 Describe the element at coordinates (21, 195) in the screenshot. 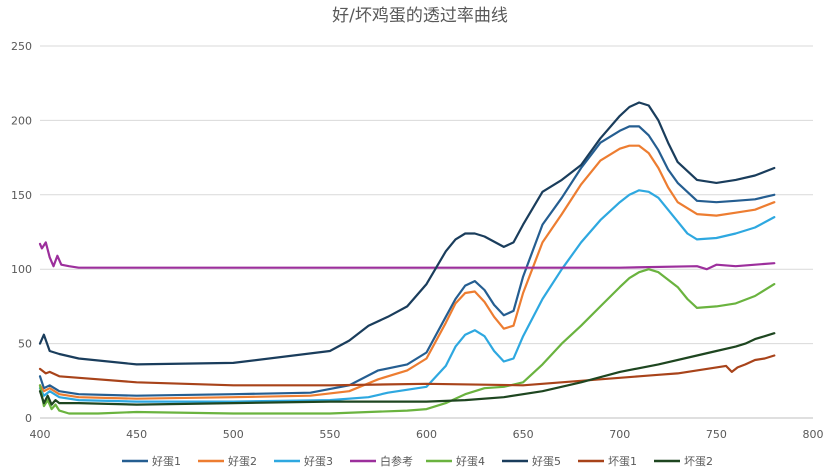

I see `y-tick-label: 150` at that location.